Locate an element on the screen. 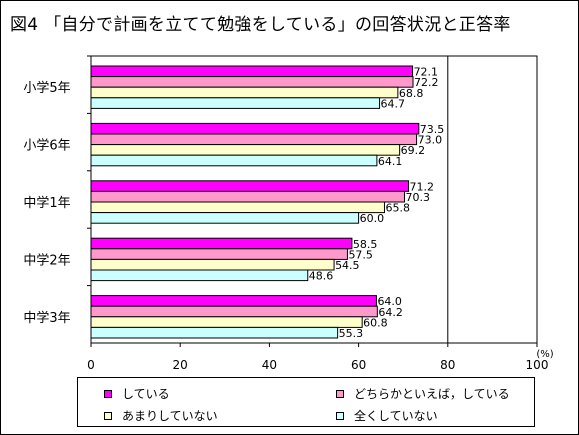 The height and width of the screenshot is (435, 579). chart-title: 図4 「自分で計画を立てて勉強をしている」の回答状況と正答率 is located at coordinates (260, 25).